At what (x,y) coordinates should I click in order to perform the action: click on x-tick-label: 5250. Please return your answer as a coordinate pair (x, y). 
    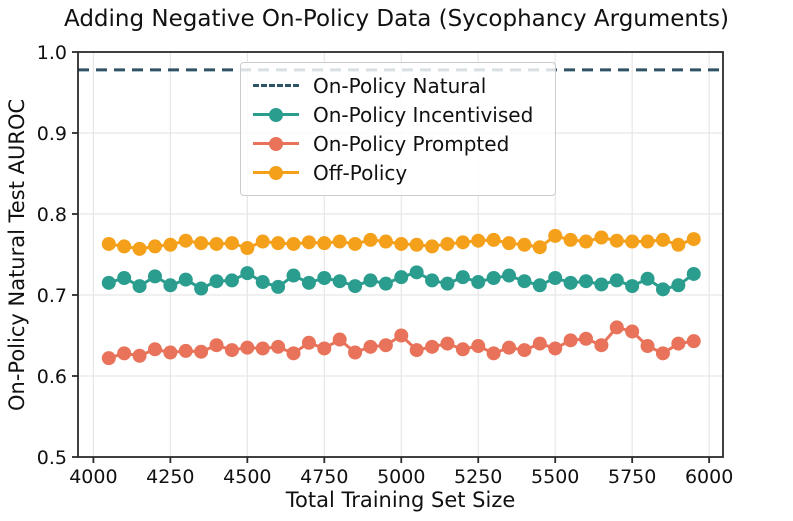
    Looking at the image, I should click on (478, 477).